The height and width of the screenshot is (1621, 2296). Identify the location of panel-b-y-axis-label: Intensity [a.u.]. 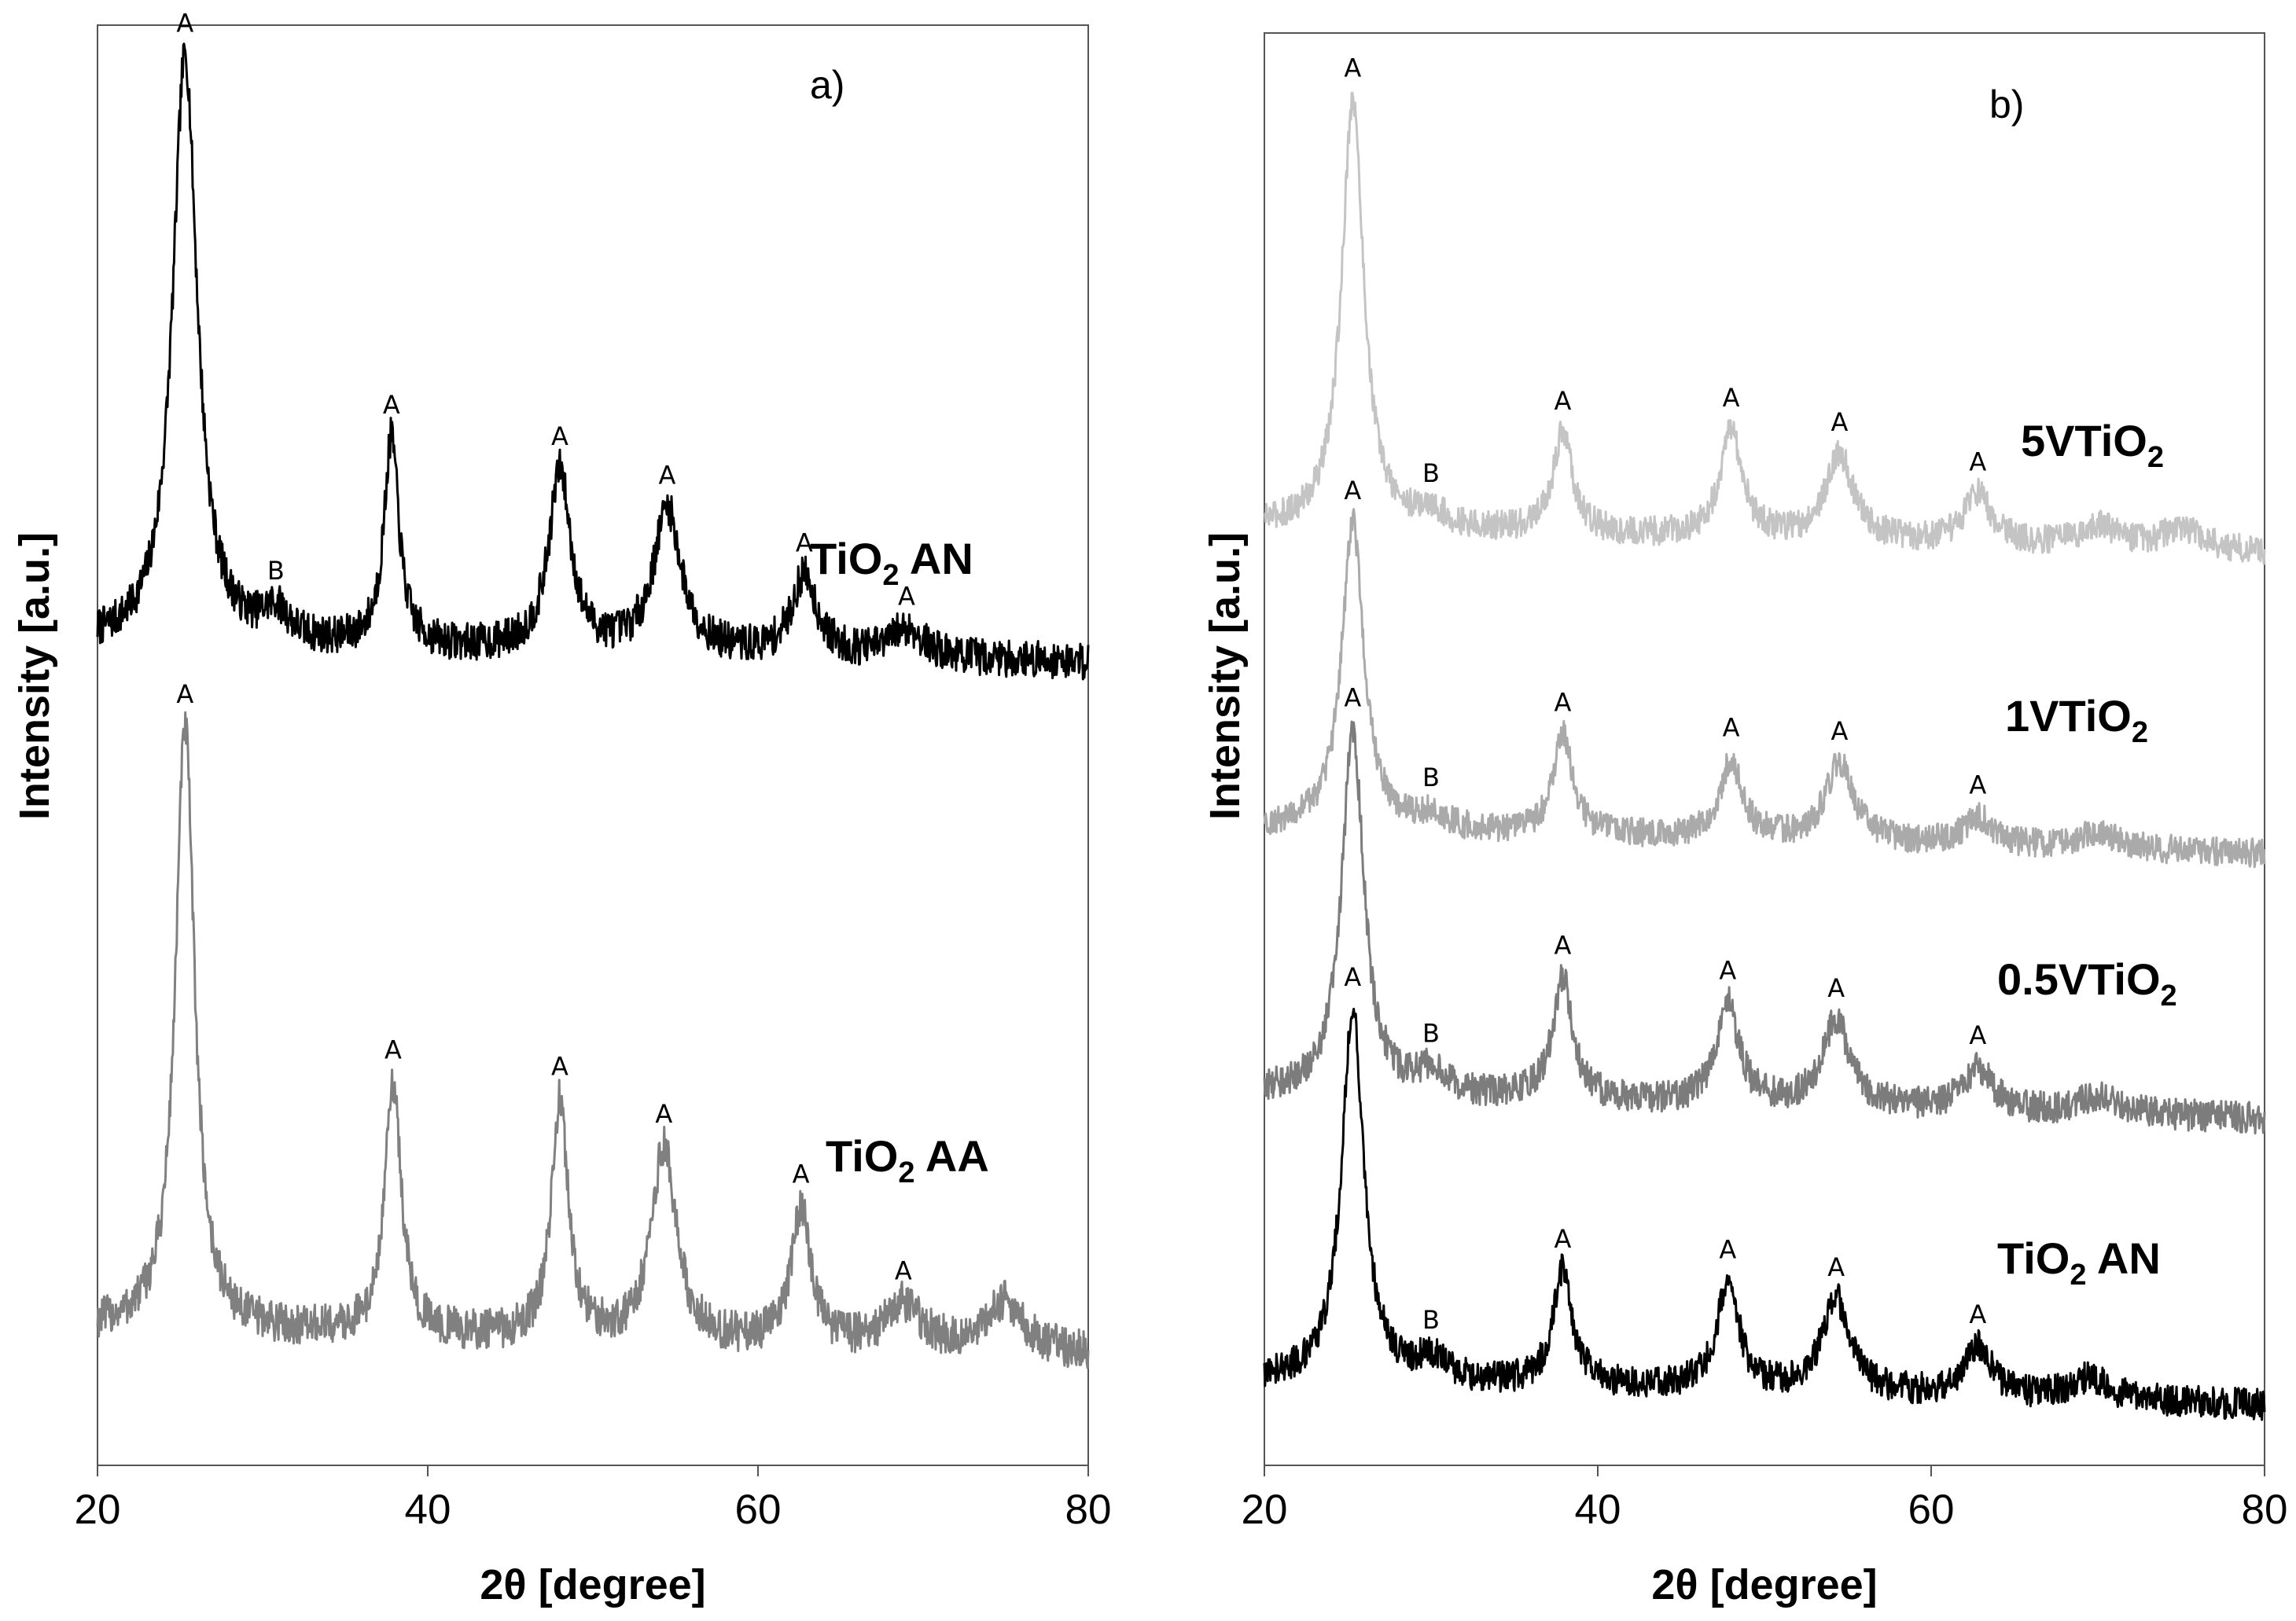
(1225, 676).